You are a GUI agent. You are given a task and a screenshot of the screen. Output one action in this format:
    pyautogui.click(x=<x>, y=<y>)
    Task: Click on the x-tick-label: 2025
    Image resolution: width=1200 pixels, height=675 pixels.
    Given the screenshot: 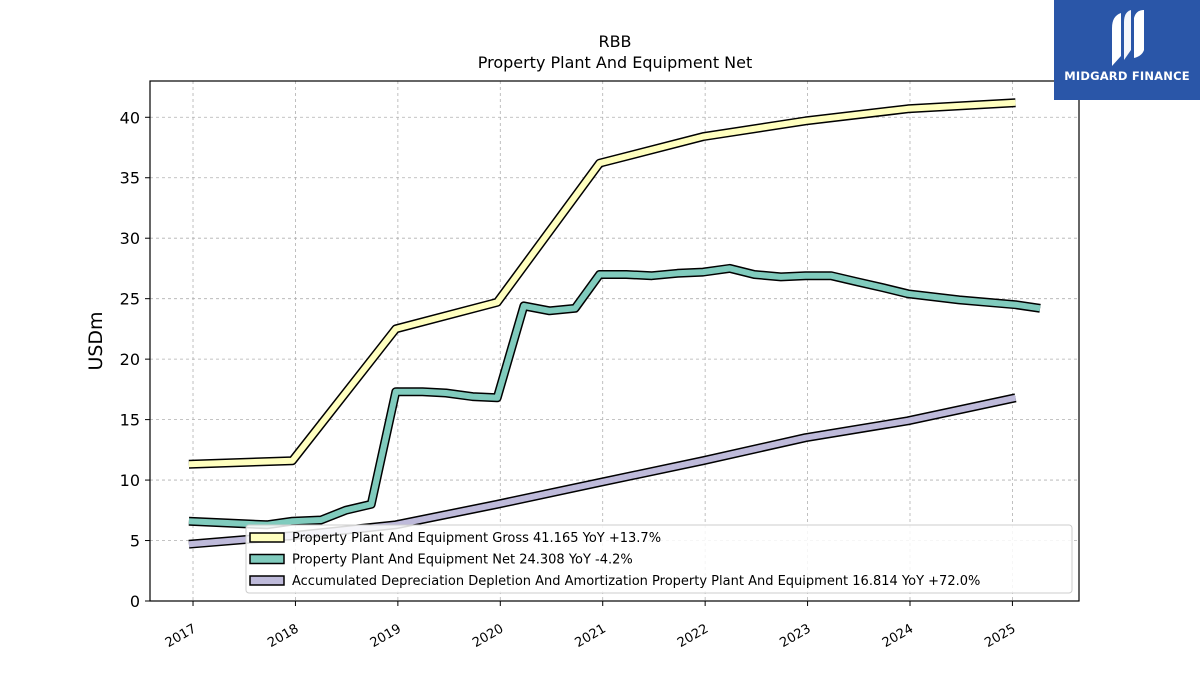 What is the action you would take?
    pyautogui.click(x=1000, y=636)
    